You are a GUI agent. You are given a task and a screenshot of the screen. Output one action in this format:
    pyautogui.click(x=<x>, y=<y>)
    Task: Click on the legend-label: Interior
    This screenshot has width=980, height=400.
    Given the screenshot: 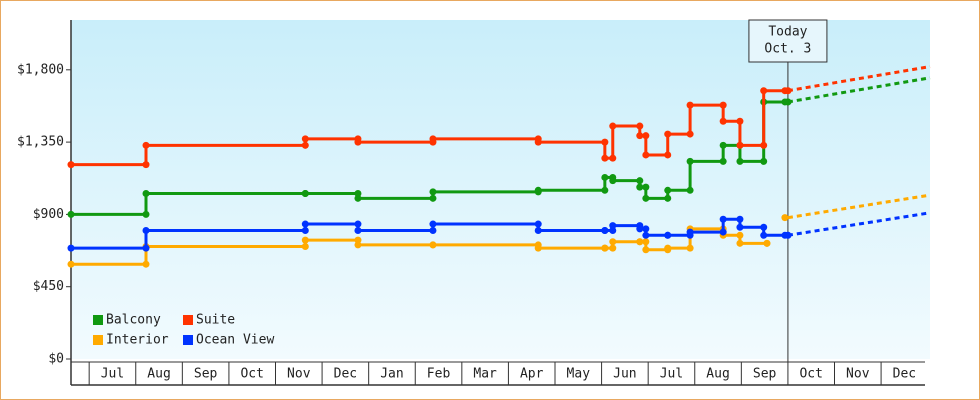 What is the action you would take?
    pyautogui.click(x=137, y=340)
    